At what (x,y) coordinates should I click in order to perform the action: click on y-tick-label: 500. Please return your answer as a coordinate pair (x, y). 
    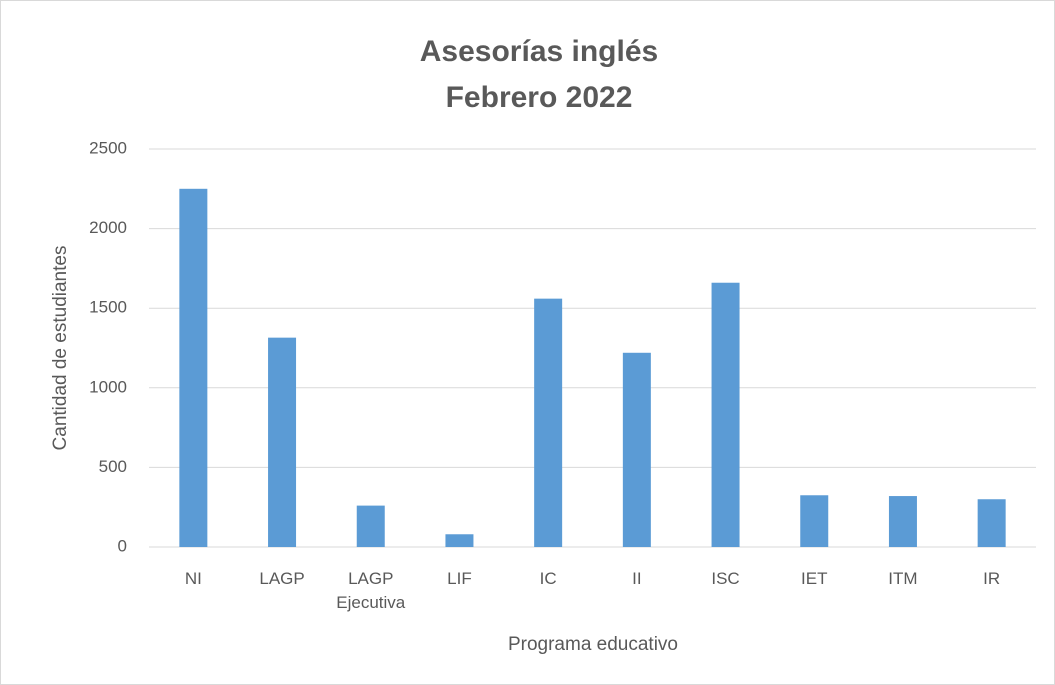
    Looking at the image, I should click on (113, 466).